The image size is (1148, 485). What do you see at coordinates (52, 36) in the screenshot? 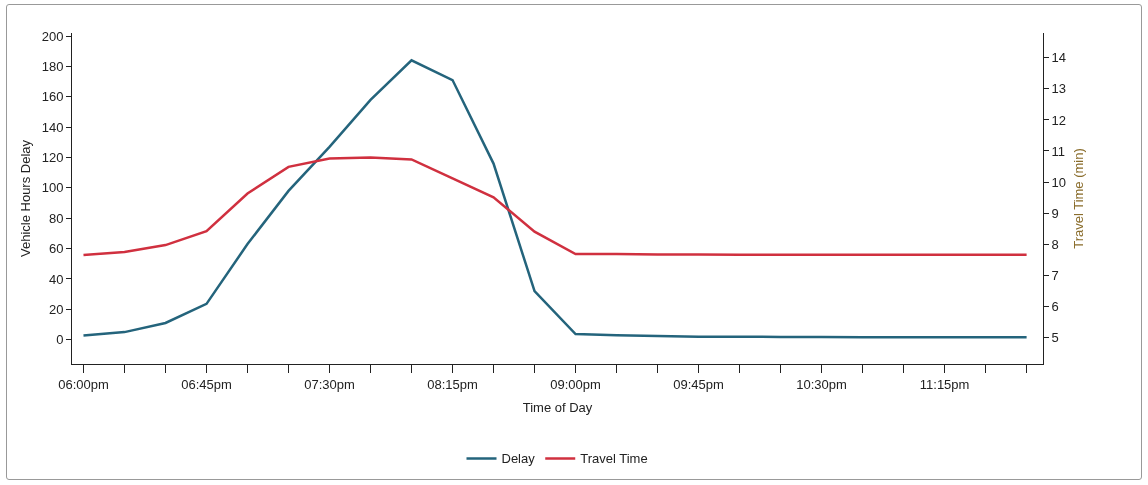
I see `y-tick-label: 200` at bounding box center [52, 36].